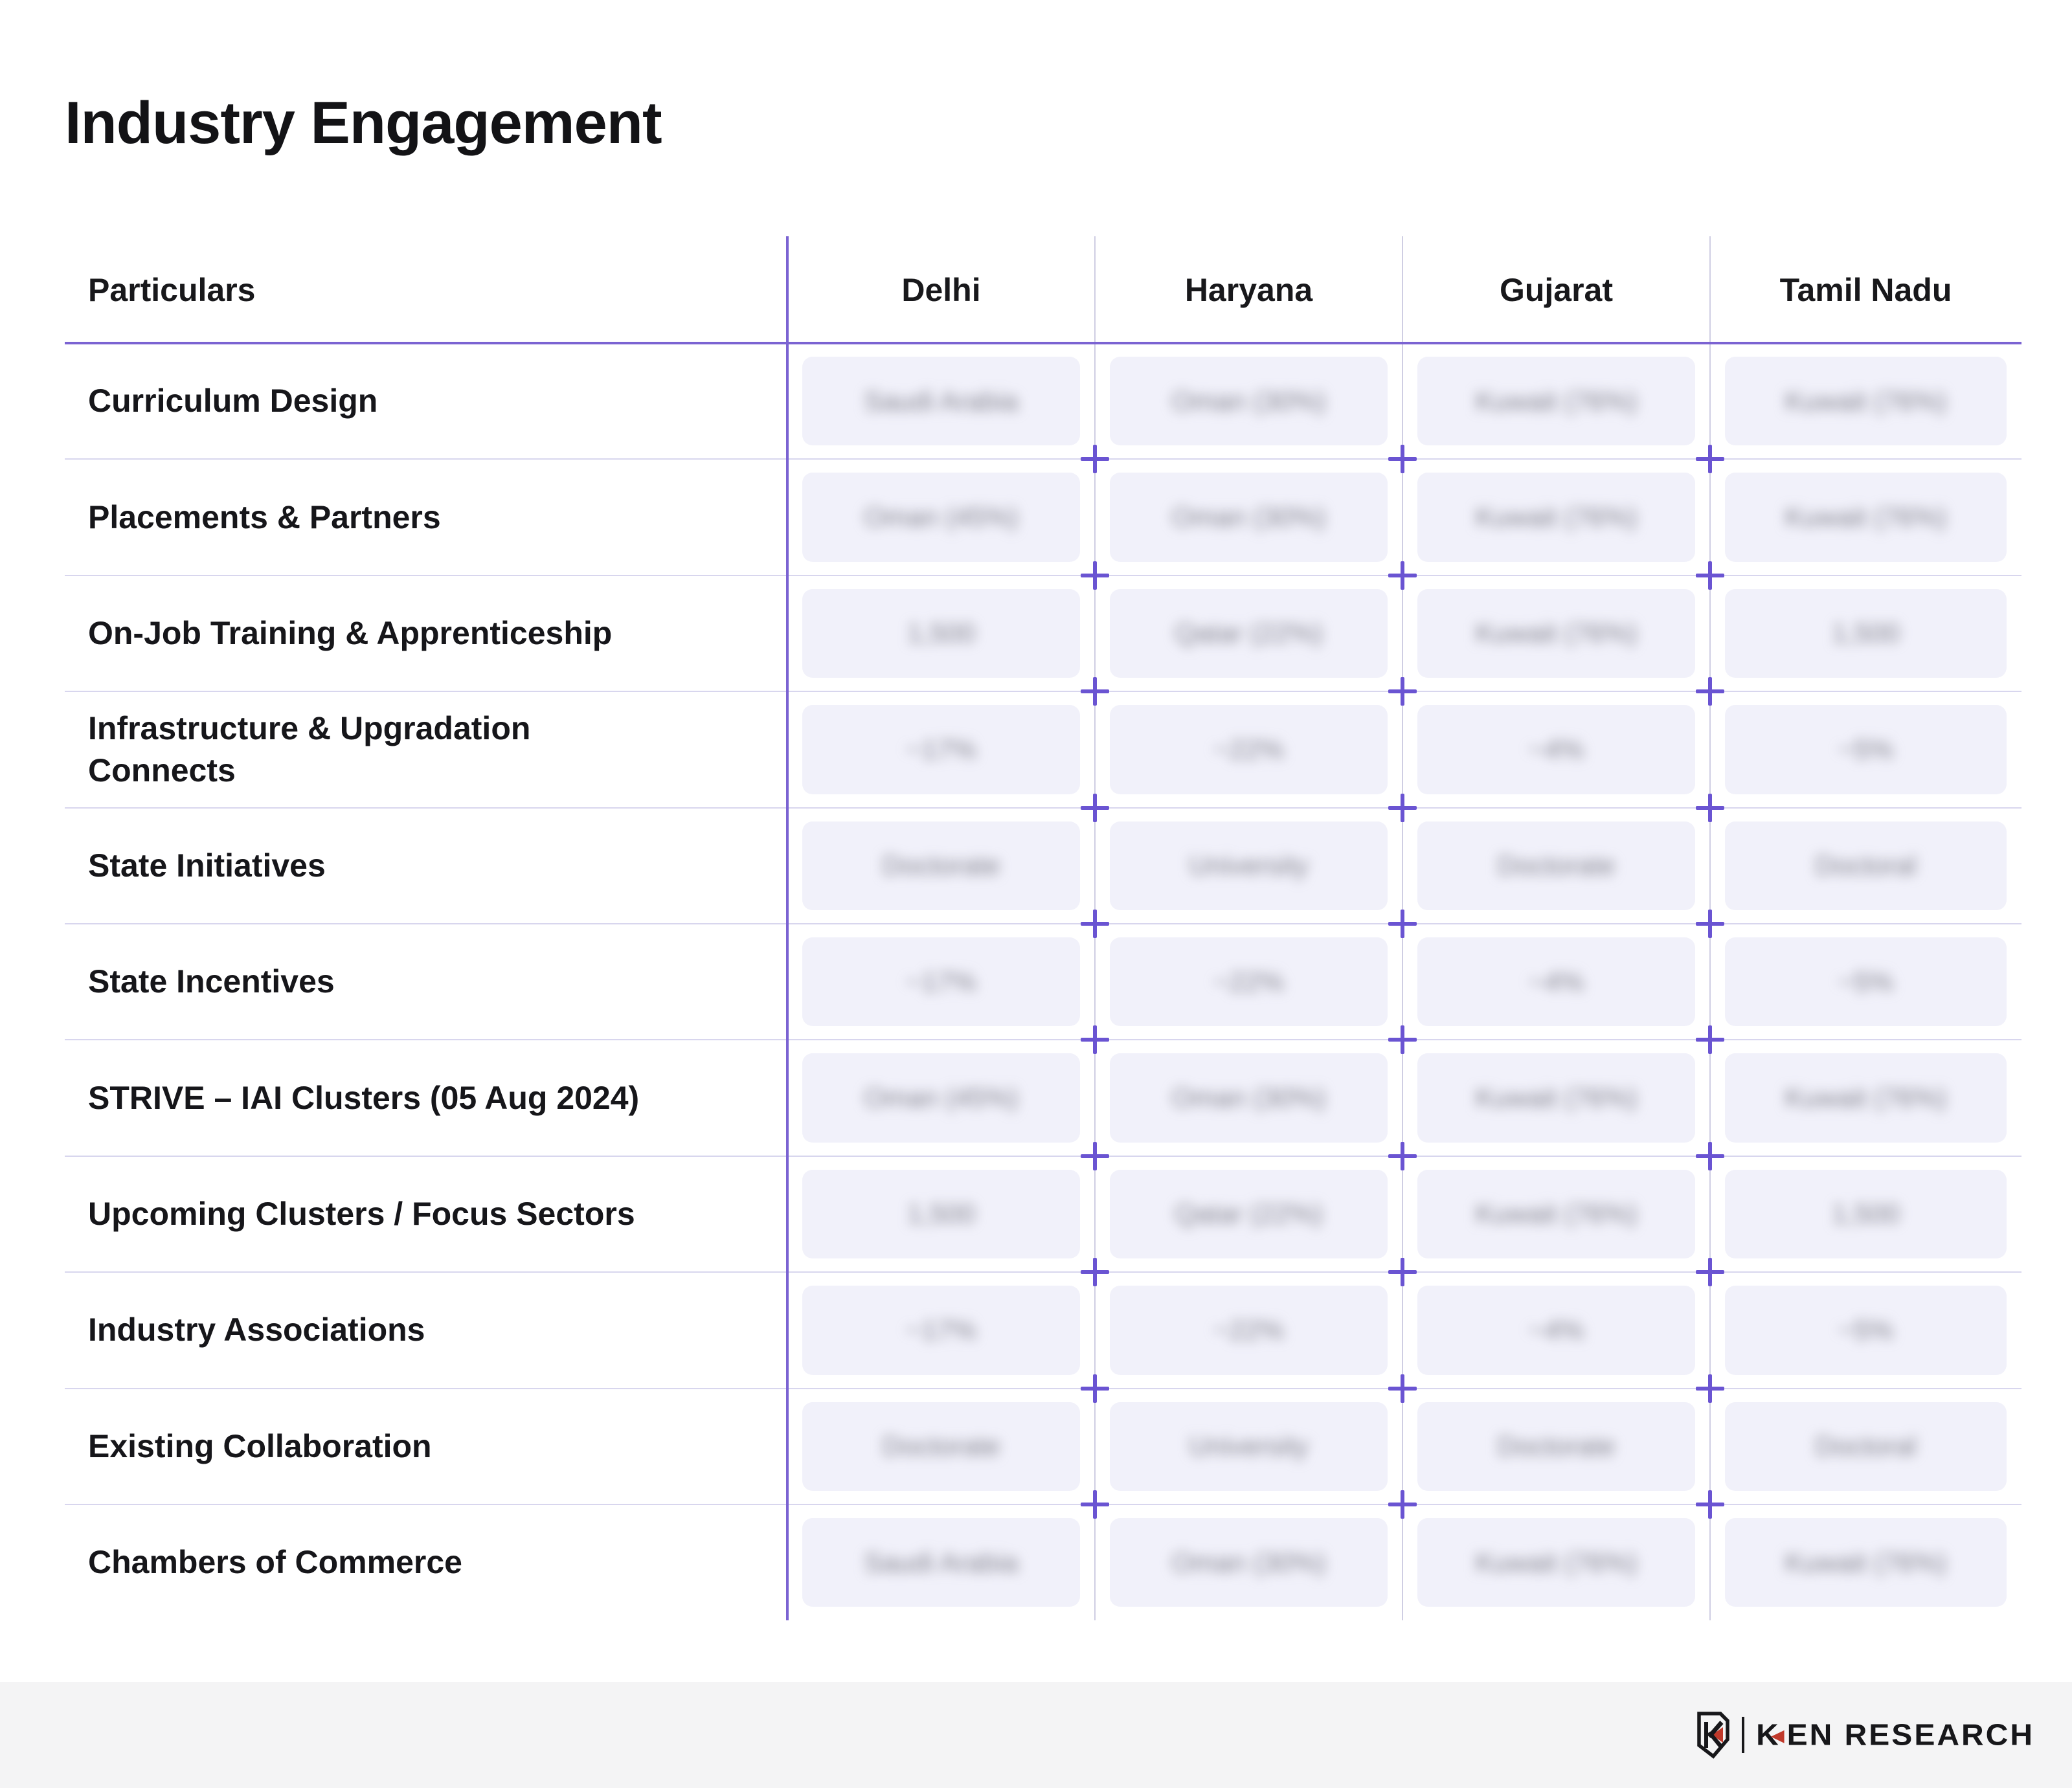 The height and width of the screenshot is (1788, 2072). I want to click on row-label: On-Job Training & Apprenticeship, so click(350, 632).